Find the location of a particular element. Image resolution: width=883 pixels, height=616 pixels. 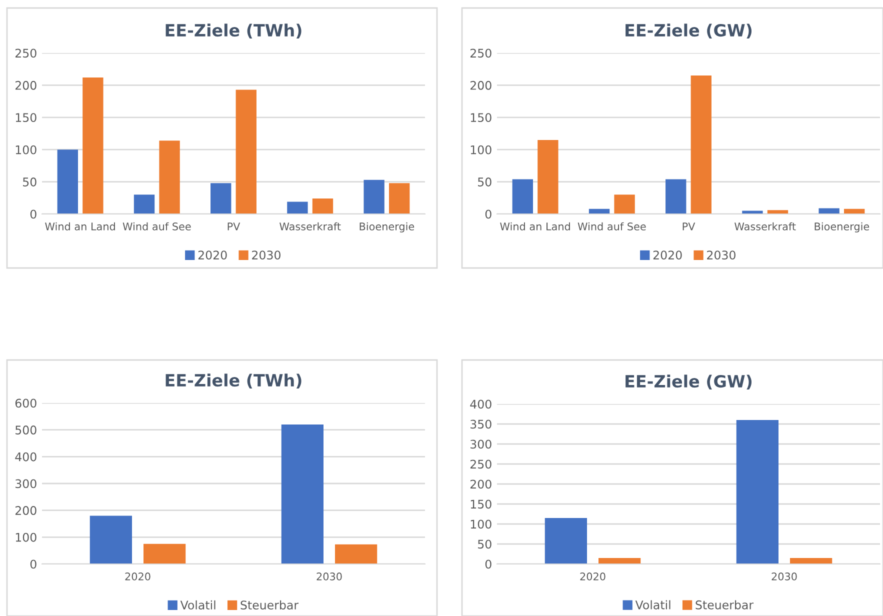

y-tick-label: 500 is located at coordinates (26, 430).